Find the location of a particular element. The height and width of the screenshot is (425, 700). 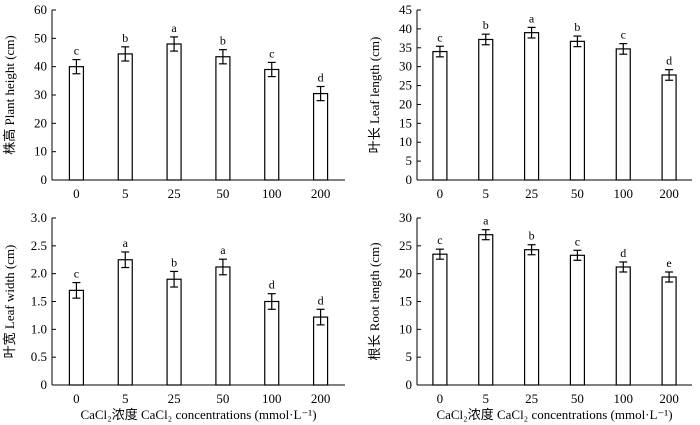

y-axis-label: 株高 Plant height (cm) is located at coordinates (9, 95).